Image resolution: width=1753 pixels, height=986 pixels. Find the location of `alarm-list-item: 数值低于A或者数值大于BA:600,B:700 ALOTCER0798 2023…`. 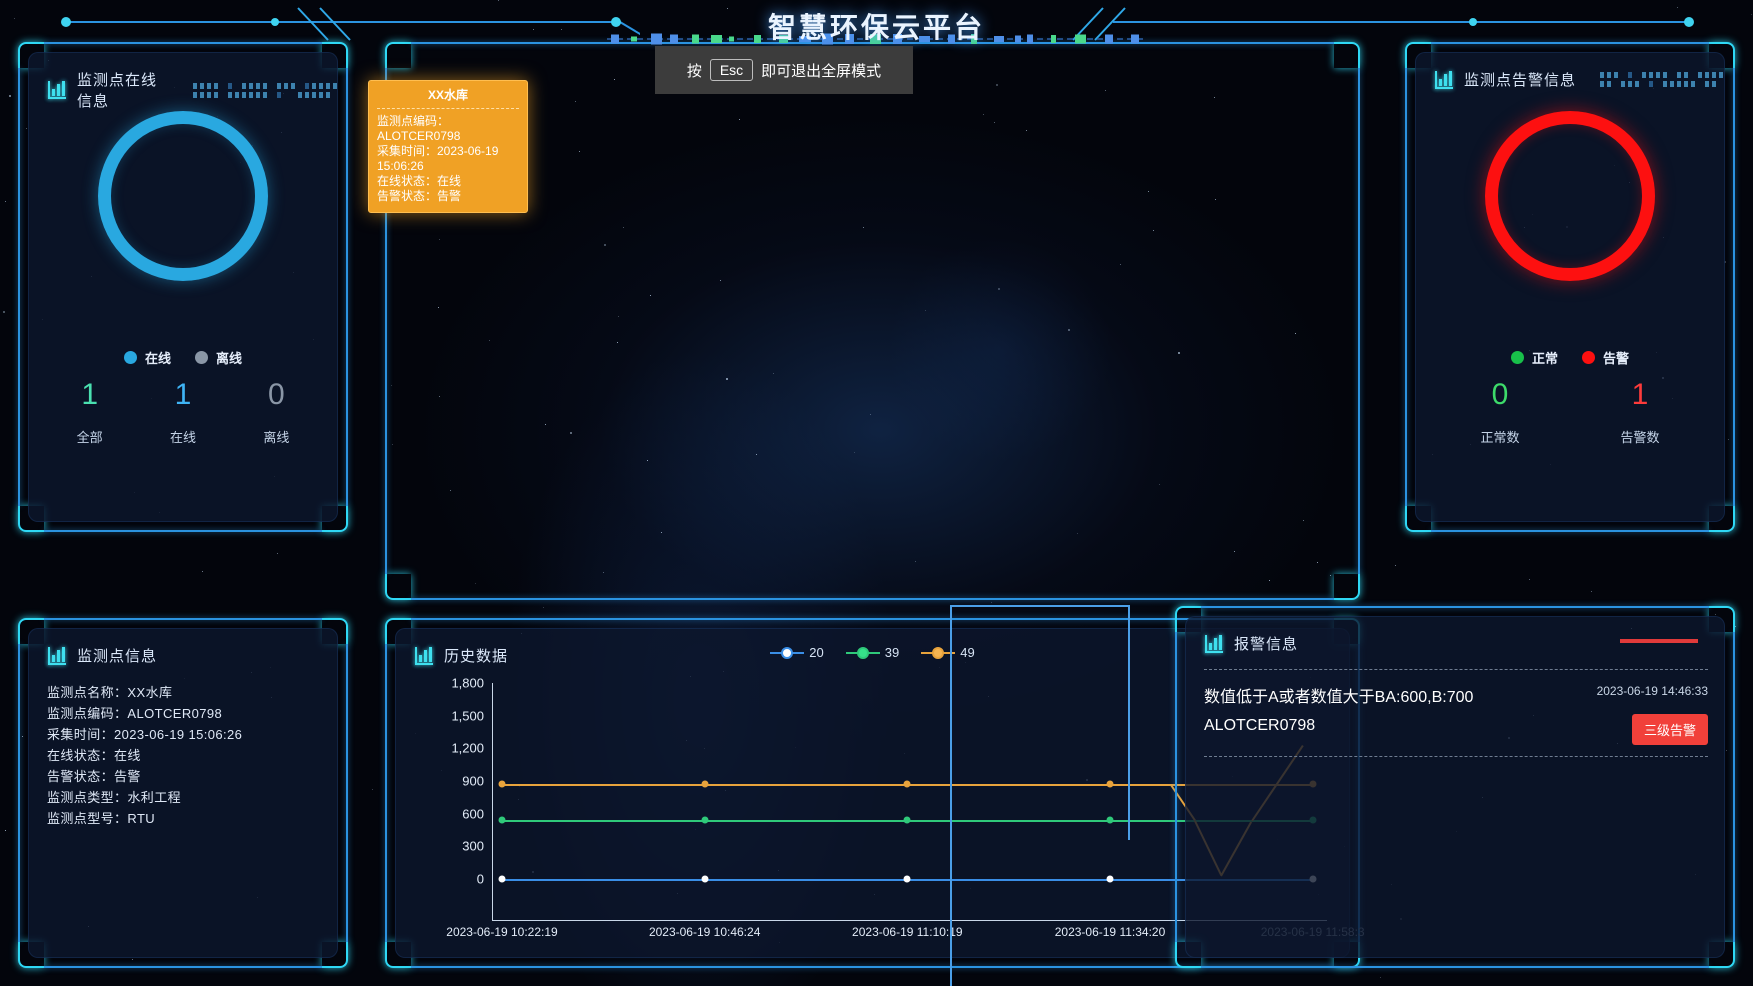

alarm-list-item: 数值低于A或者数值大于BA:600,B:700 ALOTCER0798 2023… is located at coordinates (1456, 713).